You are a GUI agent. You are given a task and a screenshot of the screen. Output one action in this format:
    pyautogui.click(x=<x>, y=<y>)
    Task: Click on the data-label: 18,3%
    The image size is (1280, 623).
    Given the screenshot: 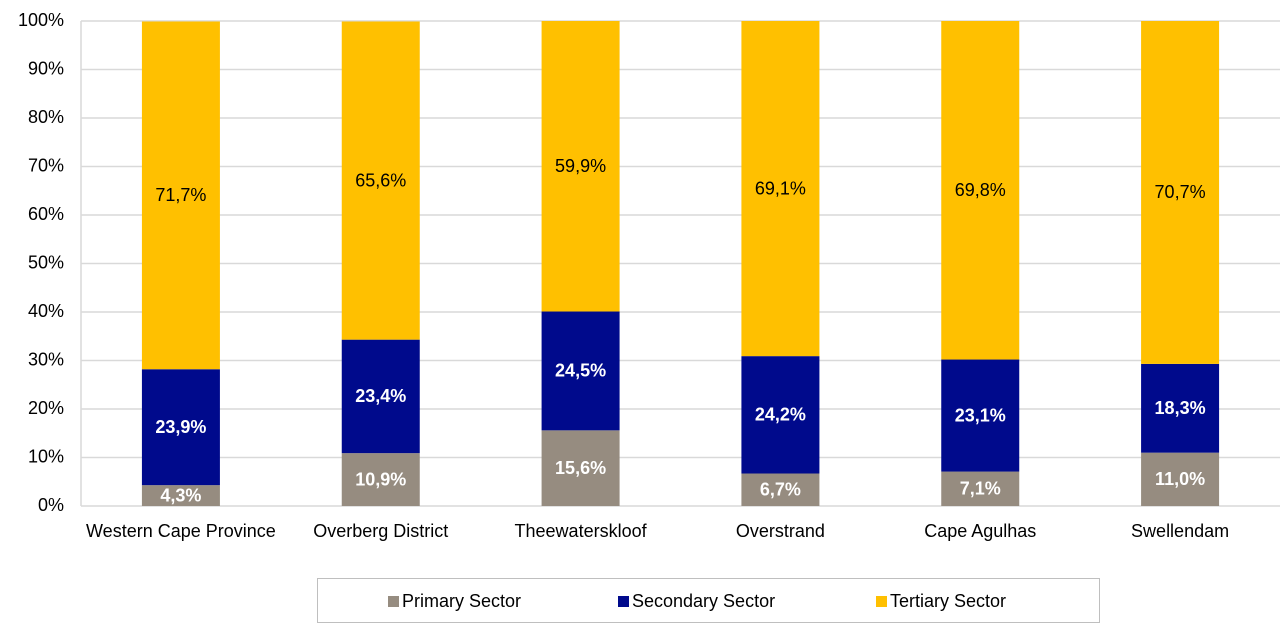 What is the action you would take?
    pyautogui.click(x=1180, y=408)
    